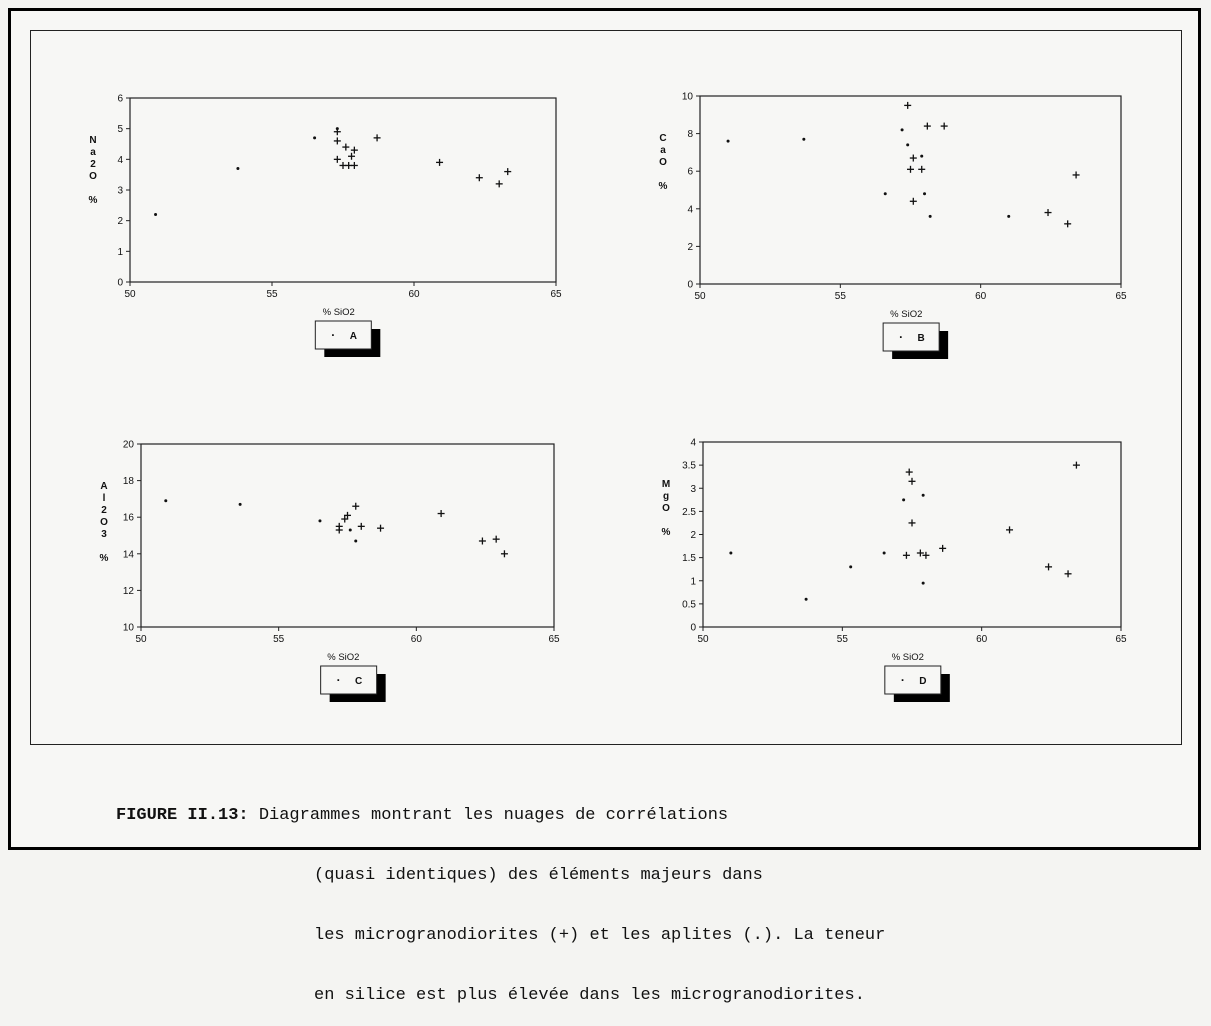 This screenshot has width=1211, height=1026. I want to click on x-axis-label-a: % SiO2, so click(339, 312).